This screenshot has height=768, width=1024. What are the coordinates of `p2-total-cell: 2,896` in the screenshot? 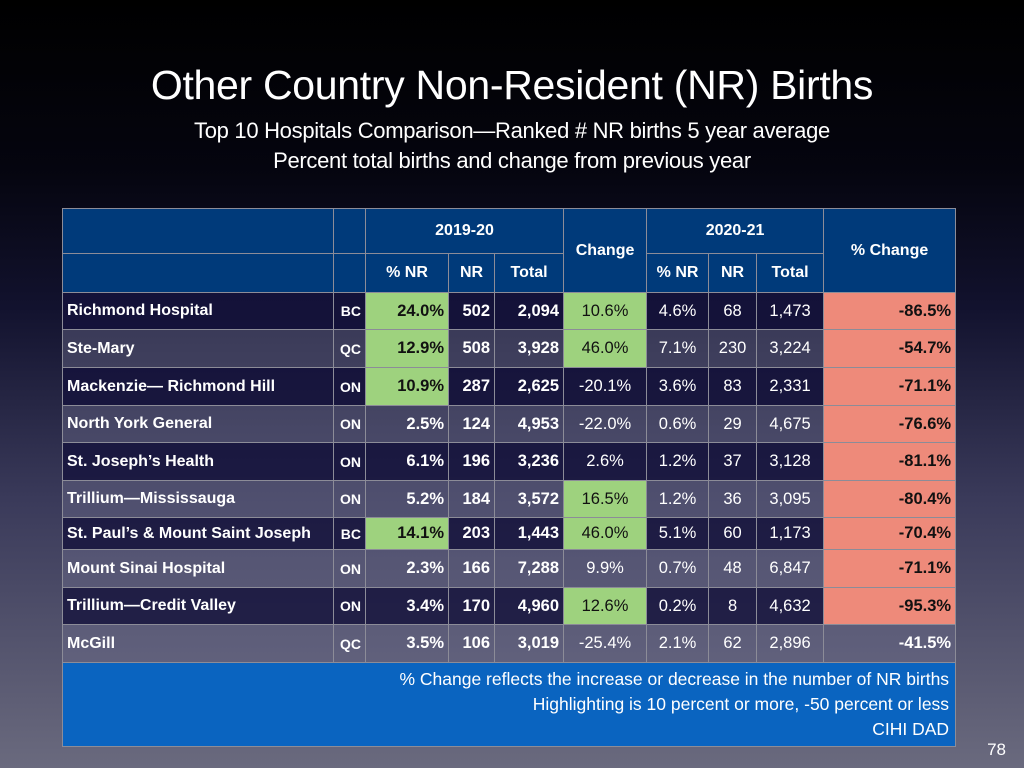 It's located at (790, 643).